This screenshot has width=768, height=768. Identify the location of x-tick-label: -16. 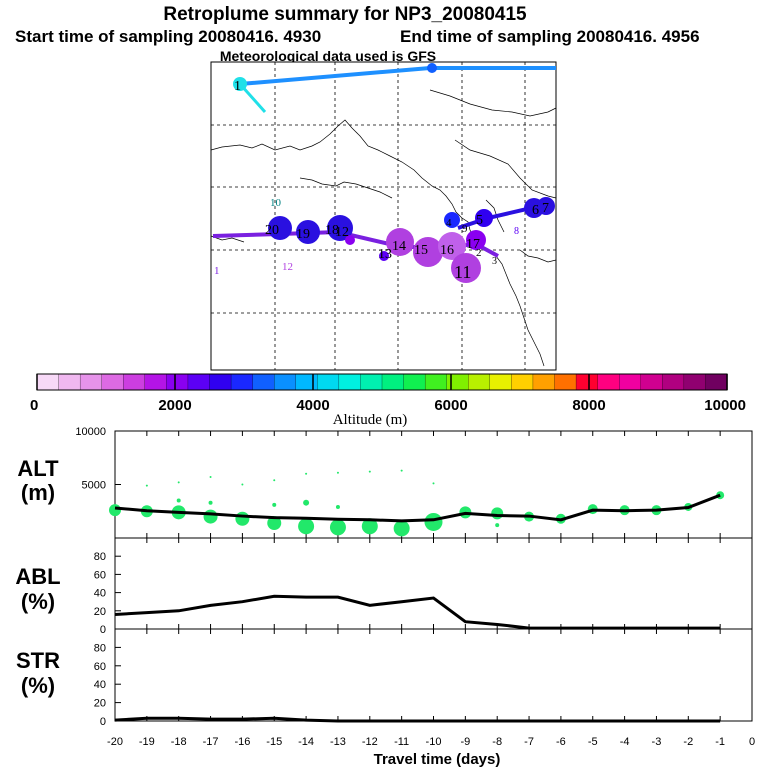
(242, 742).